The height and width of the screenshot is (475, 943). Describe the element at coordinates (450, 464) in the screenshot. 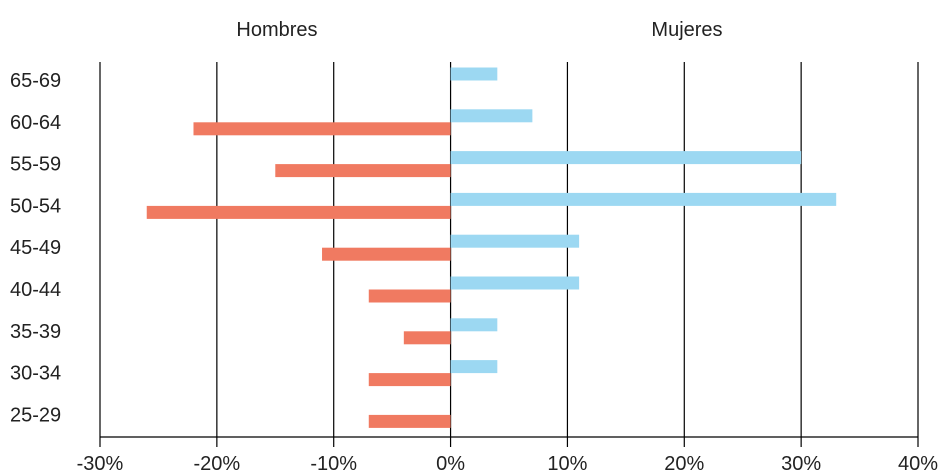

I see `x-tick-label: 0%` at that location.